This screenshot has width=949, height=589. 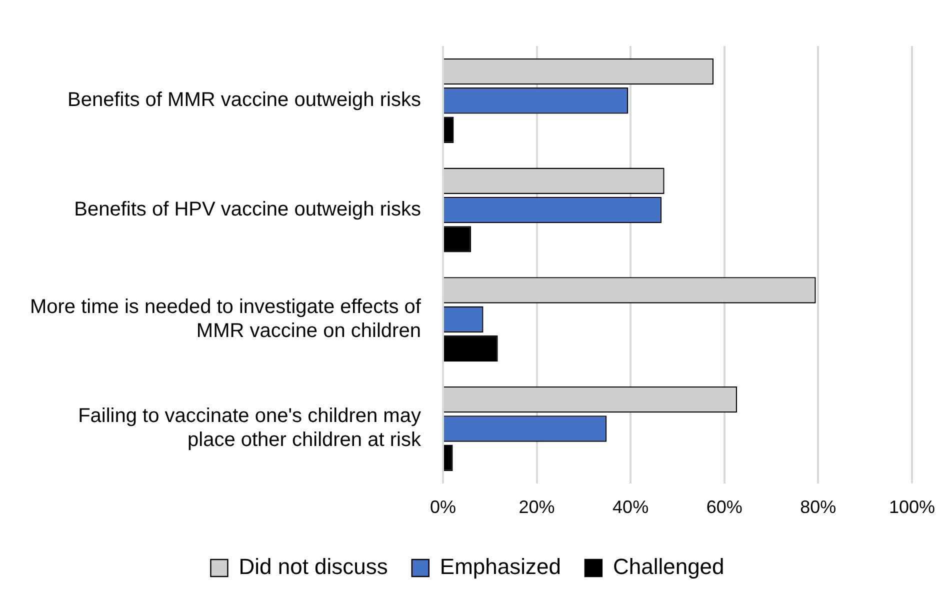 I want to click on x-tick-label: 20%, so click(x=536, y=507).